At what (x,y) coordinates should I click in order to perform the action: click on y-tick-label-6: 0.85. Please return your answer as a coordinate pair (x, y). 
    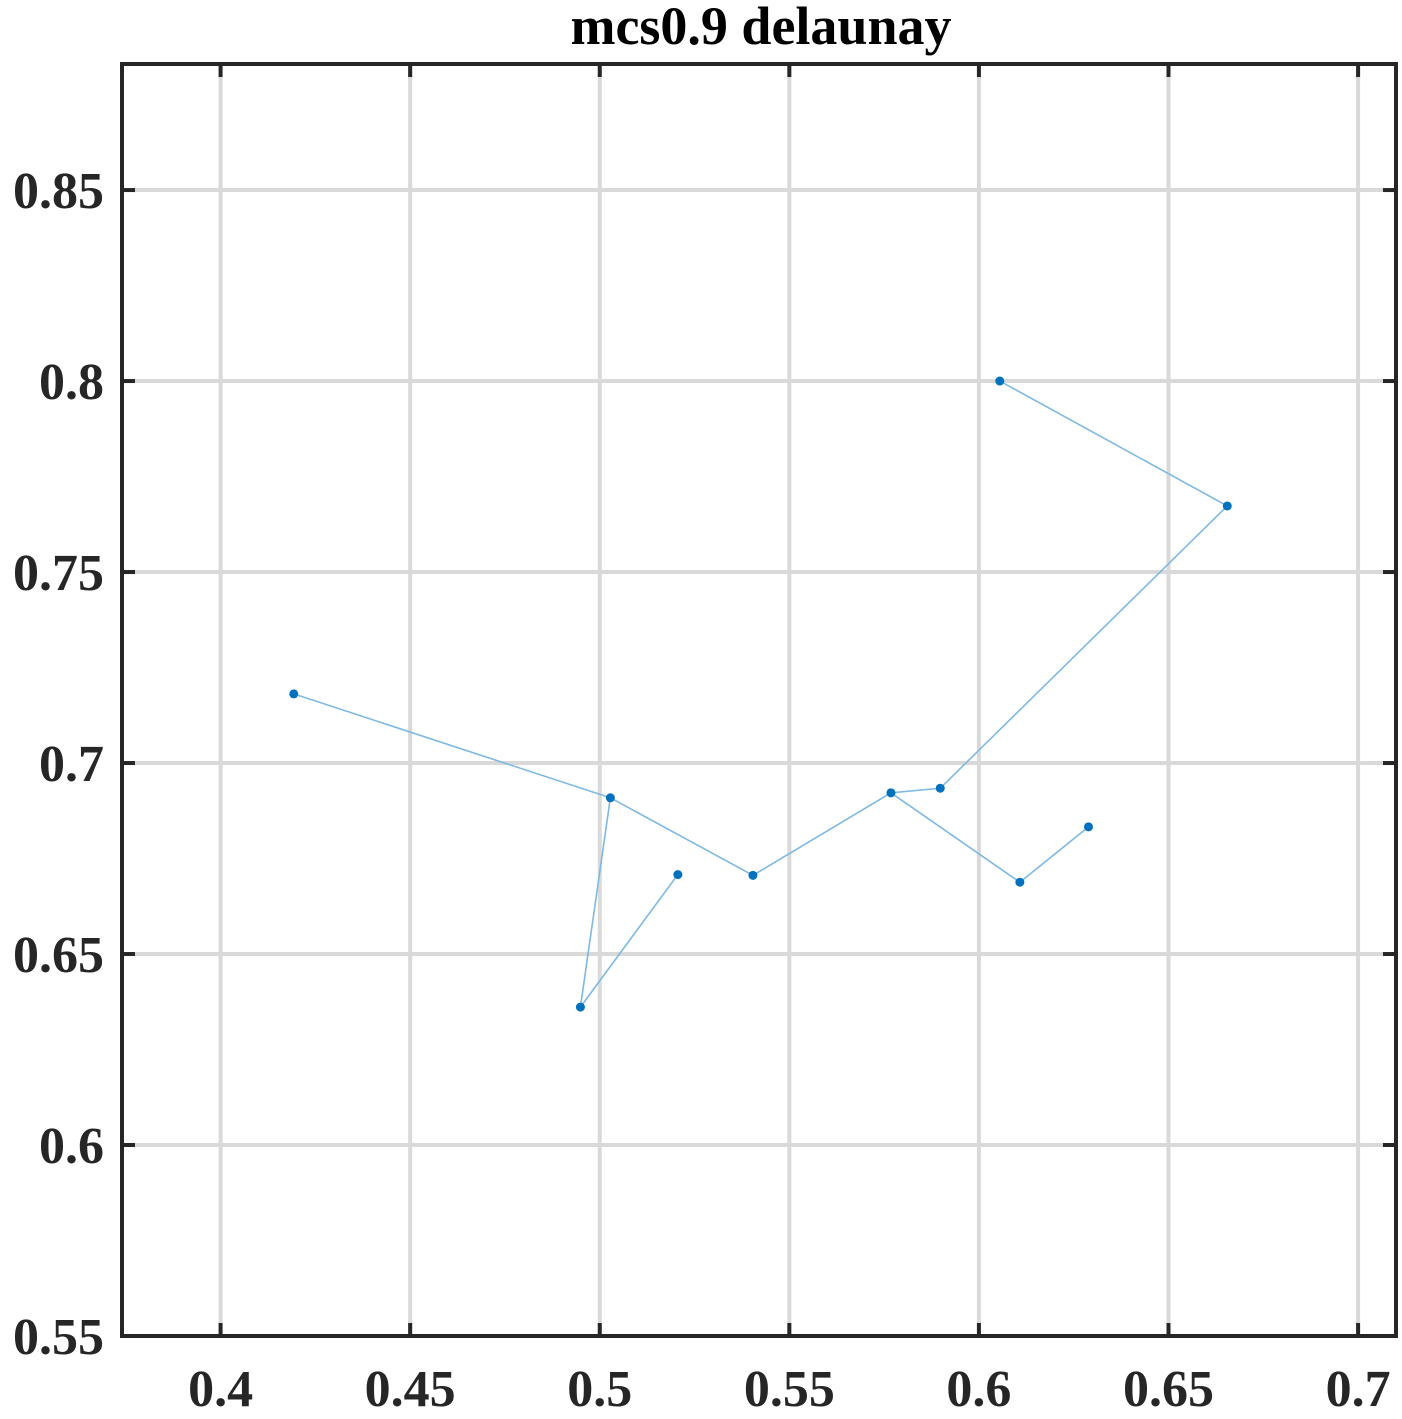
    Looking at the image, I should click on (58, 191).